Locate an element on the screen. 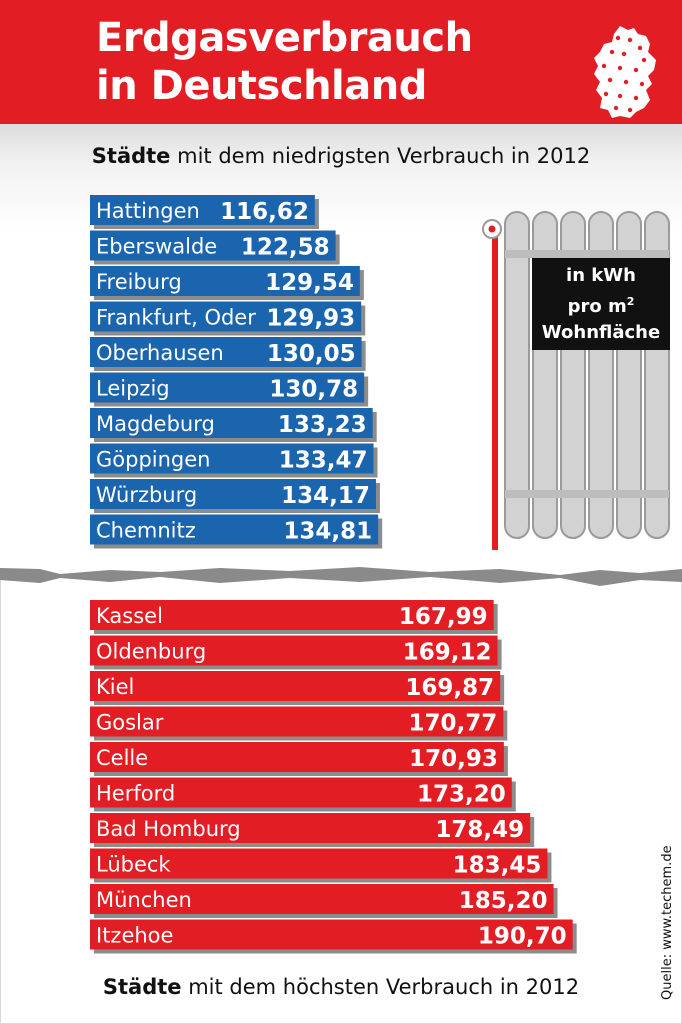  bar-category-label: Leipzig is located at coordinates (133, 389).